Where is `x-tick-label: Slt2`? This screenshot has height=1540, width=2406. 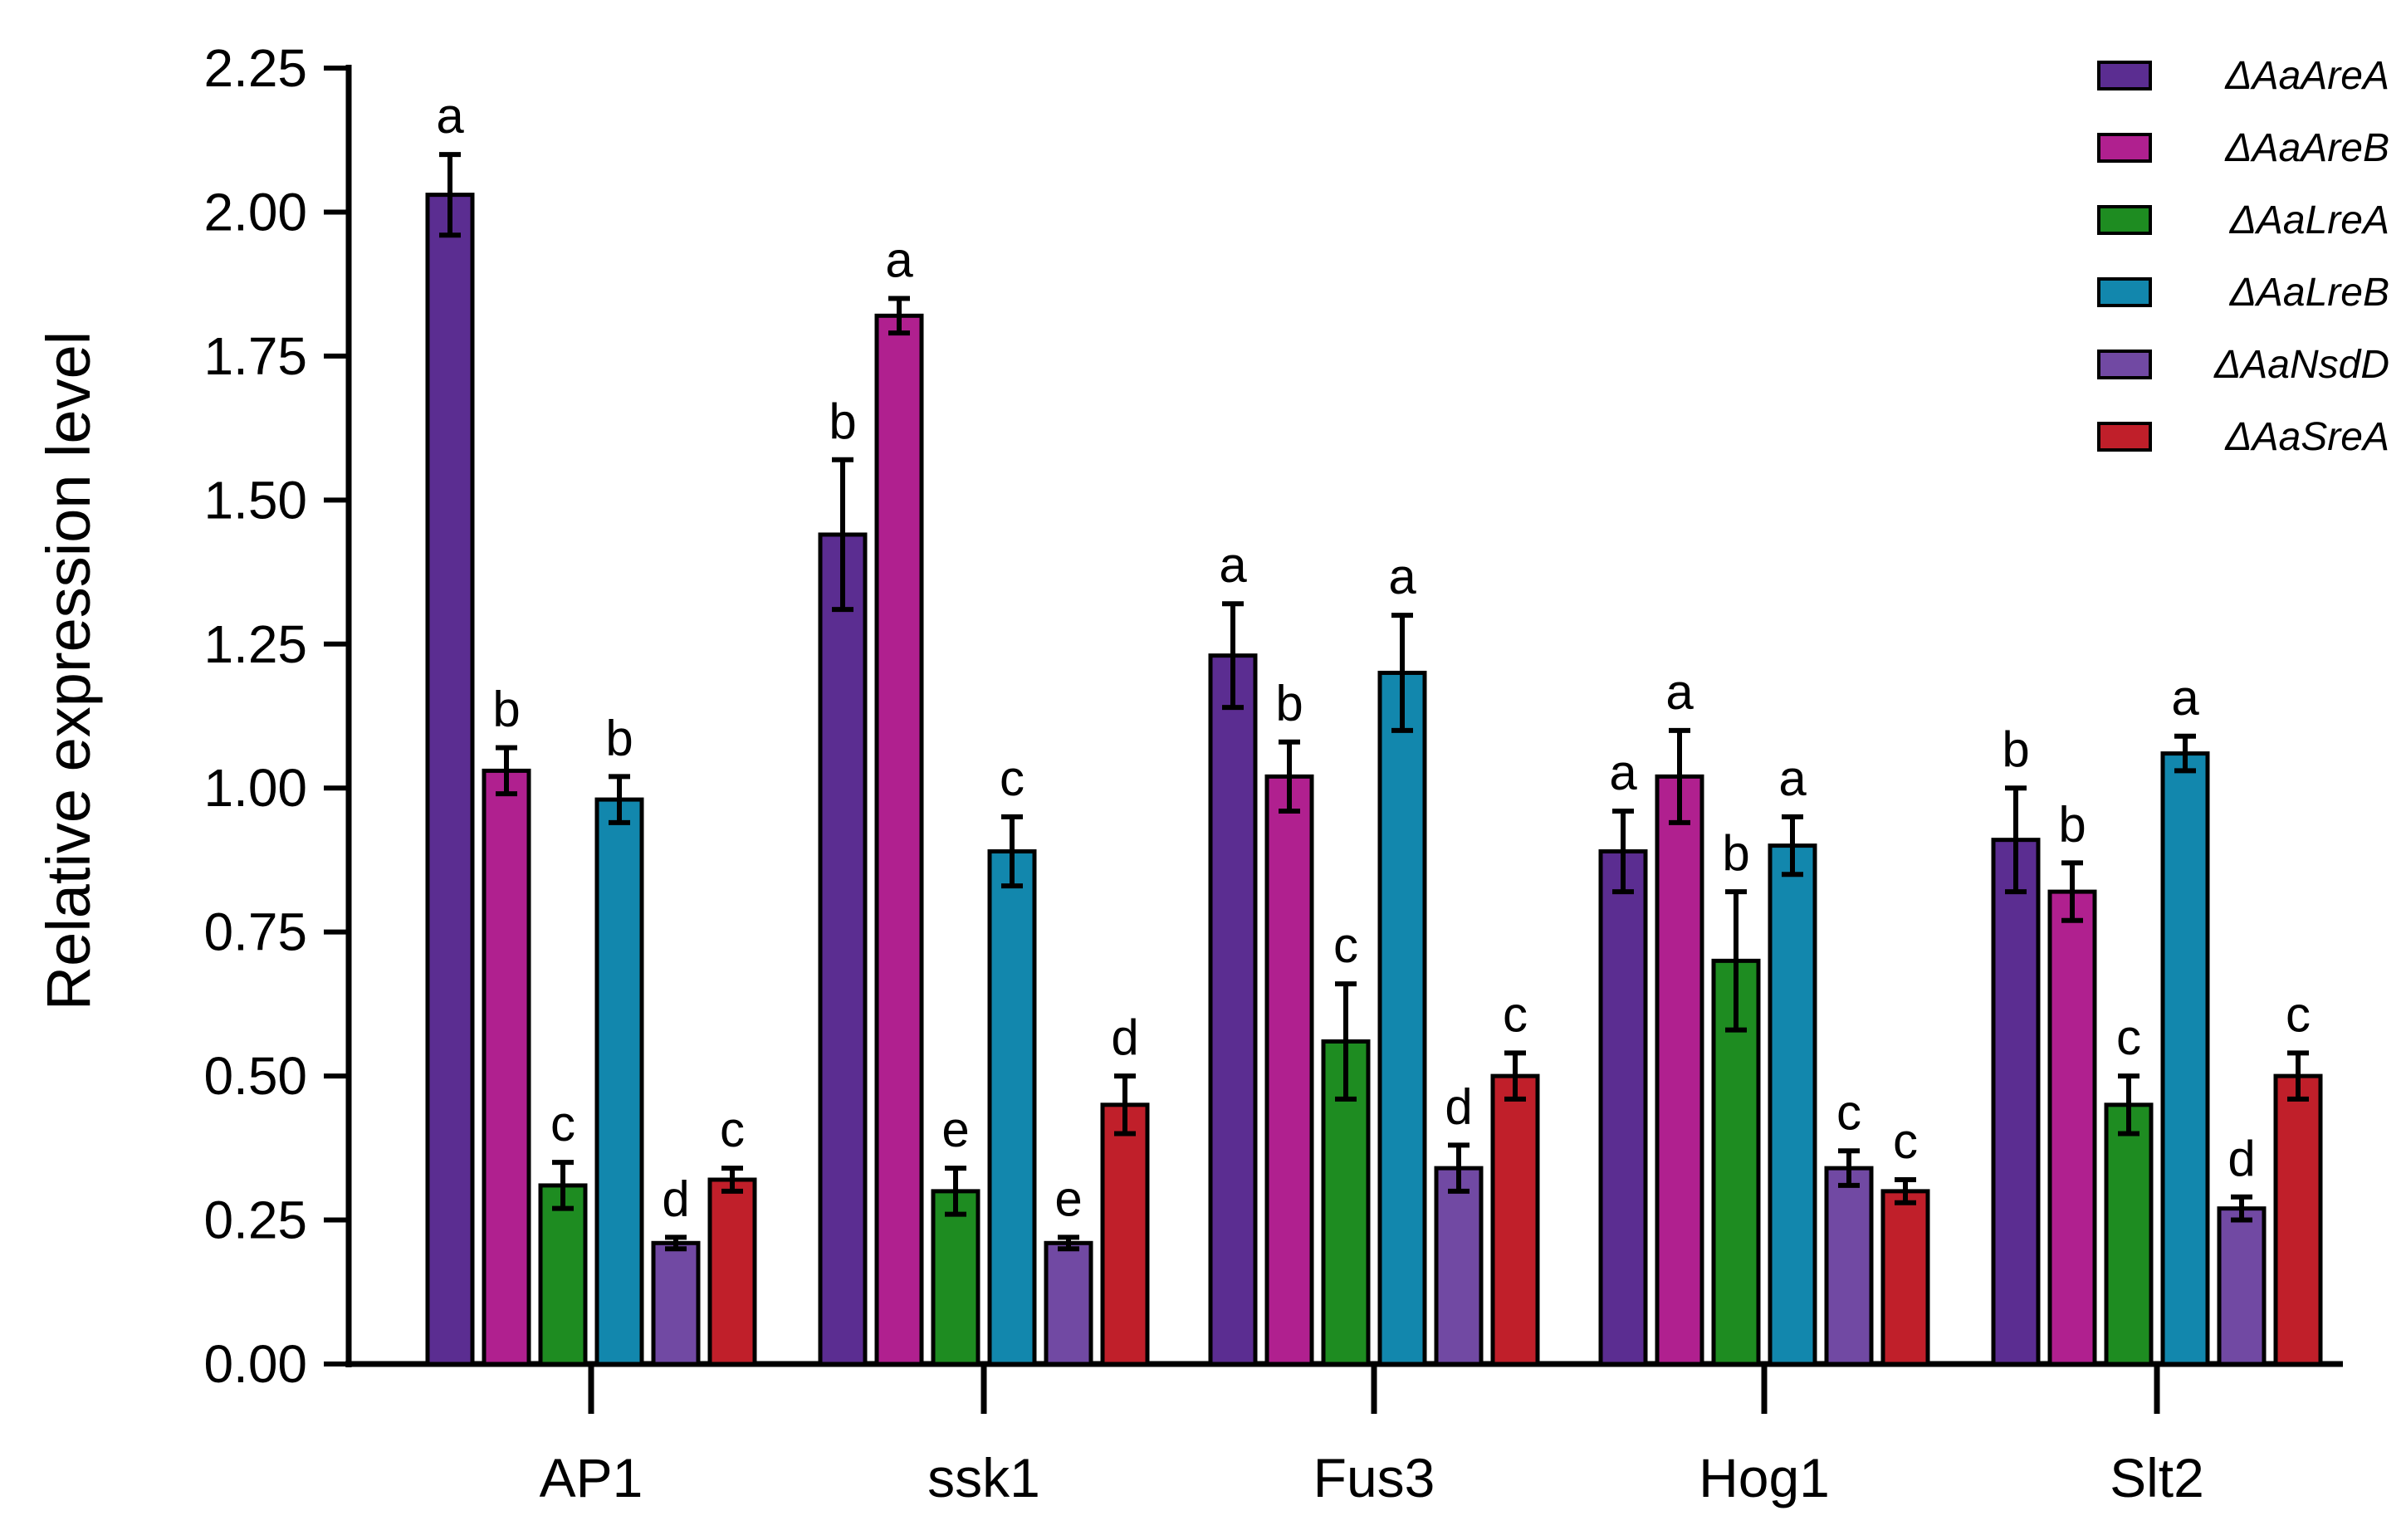 x-tick-label: Slt2 is located at coordinates (2157, 1478).